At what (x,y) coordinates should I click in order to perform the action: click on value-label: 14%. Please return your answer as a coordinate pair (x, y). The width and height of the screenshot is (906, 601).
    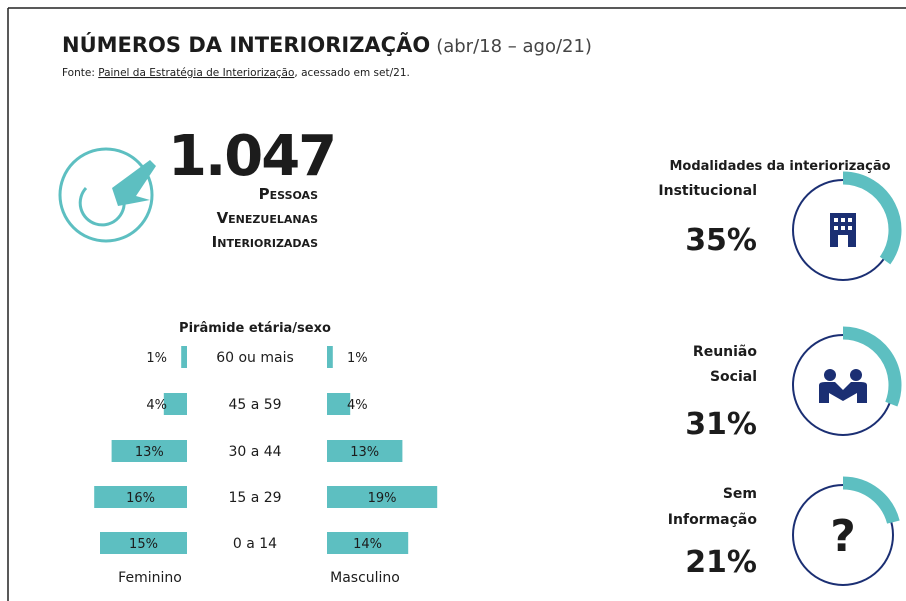
    Looking at the image, I should click on (367, 544).